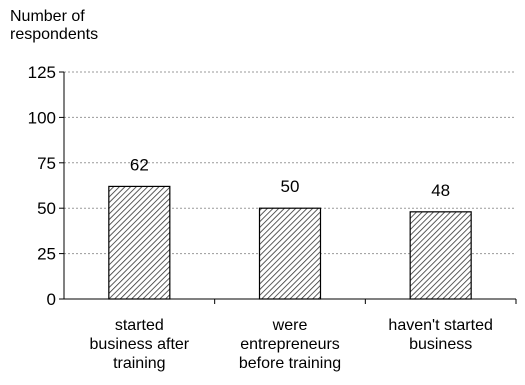 The height and width of the screenshot is (385, 525). I want to click on y-axis-label-line: respondents, so click(54, 34).